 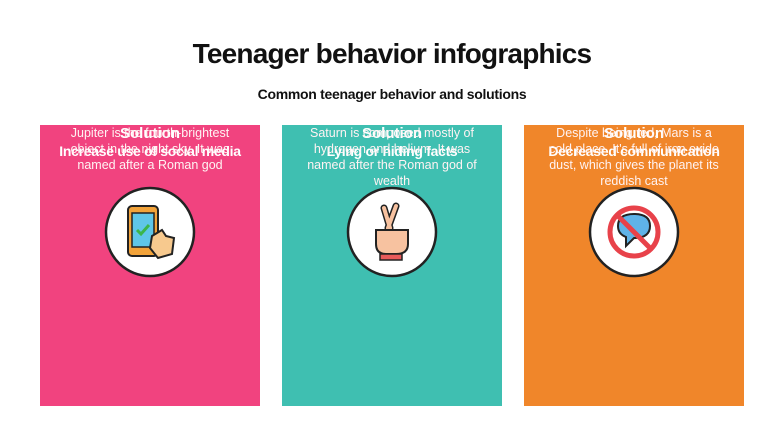 What do you see at coordinates (392, 53) in the screenshot?
I see `title: Teenager behavior infographics` at bounding box center [392, 53].